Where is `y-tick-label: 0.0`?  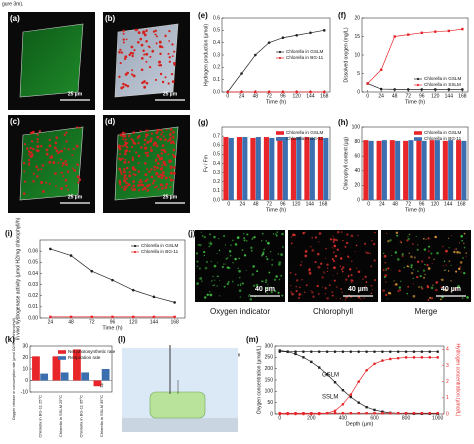
y-tick-label: 0.0 is located at coordinates (216, 200).